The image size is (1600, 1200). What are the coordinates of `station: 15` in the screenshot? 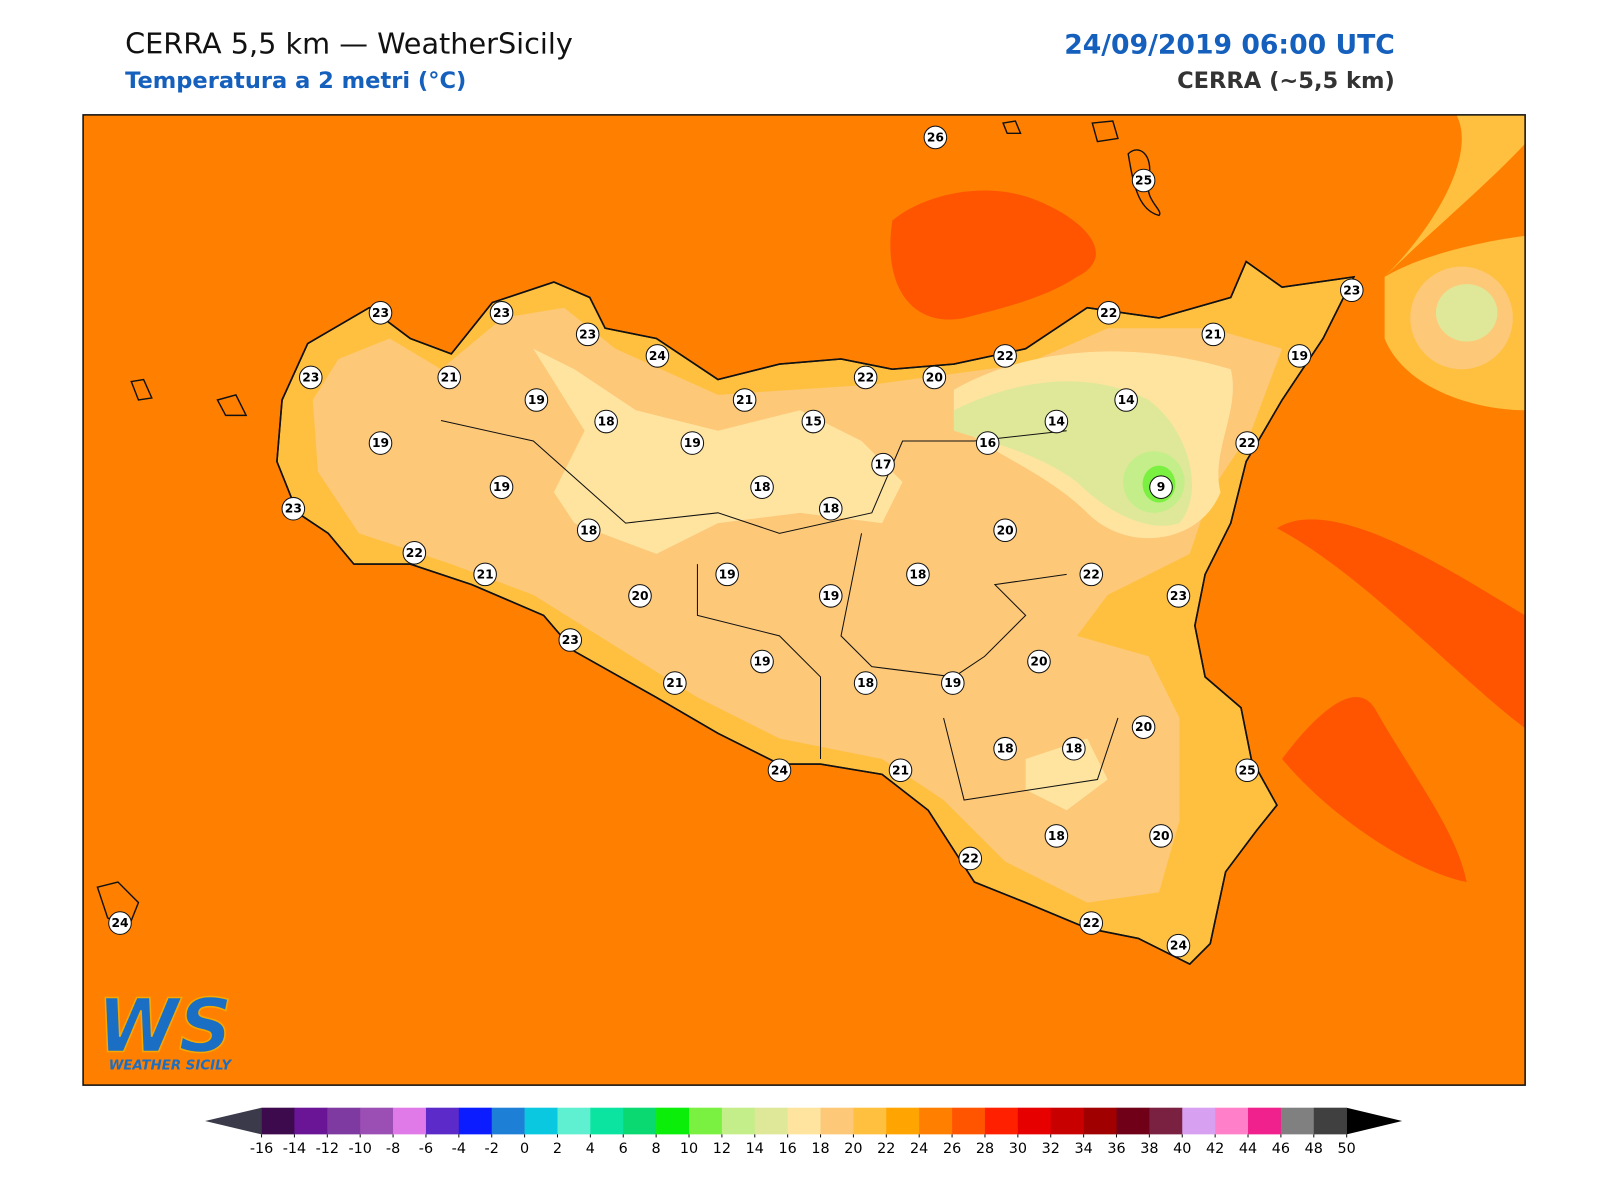 It's located at (813, 421).